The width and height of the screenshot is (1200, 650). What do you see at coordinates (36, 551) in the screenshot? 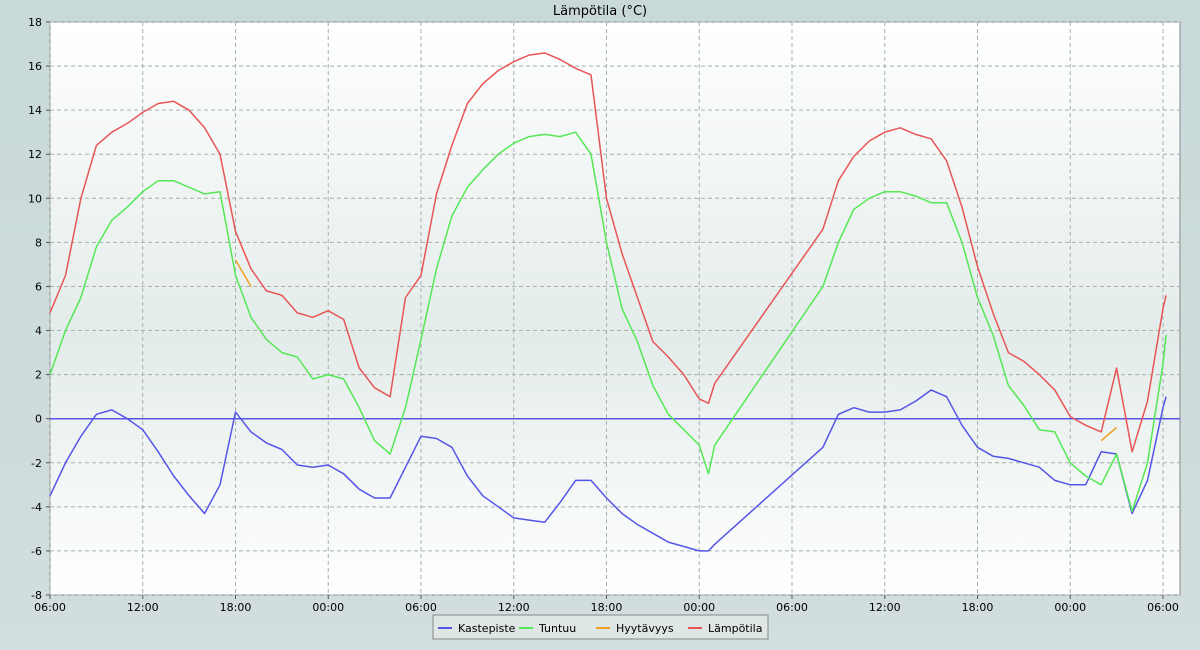
I see `y-tick-label: -6` at bounding box center [36, 551].